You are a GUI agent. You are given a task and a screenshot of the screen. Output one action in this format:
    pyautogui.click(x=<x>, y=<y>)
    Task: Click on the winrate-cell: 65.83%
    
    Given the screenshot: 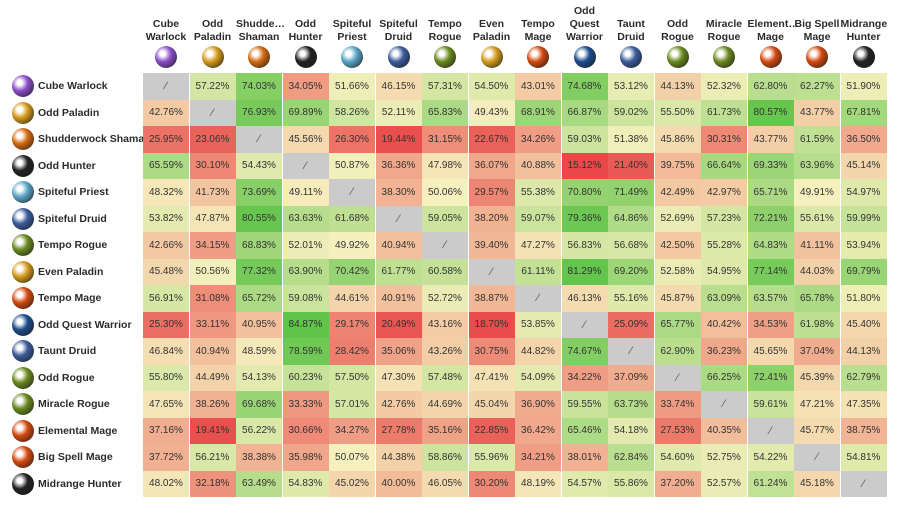 What is the action you would take?
    pyautogui.click(x=445, y=112)
    